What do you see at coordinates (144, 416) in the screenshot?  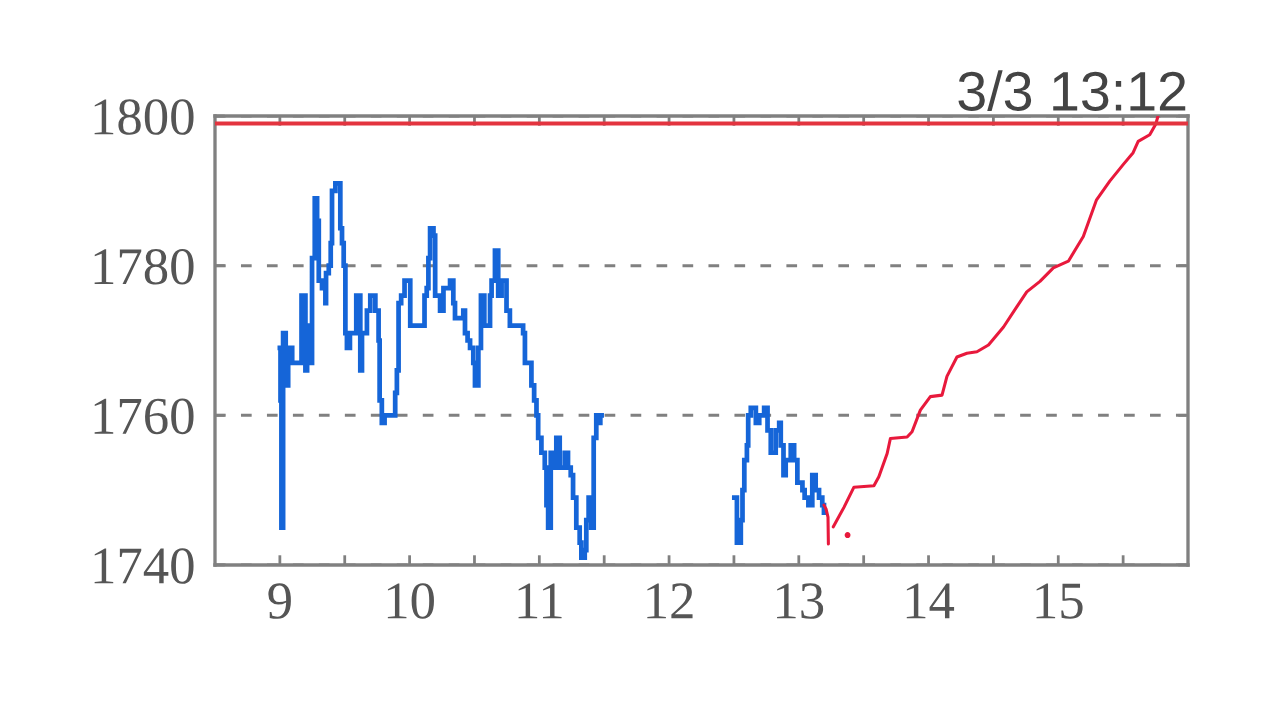 I see `y-tick-label: 1760` at bounding box center [144, 416].